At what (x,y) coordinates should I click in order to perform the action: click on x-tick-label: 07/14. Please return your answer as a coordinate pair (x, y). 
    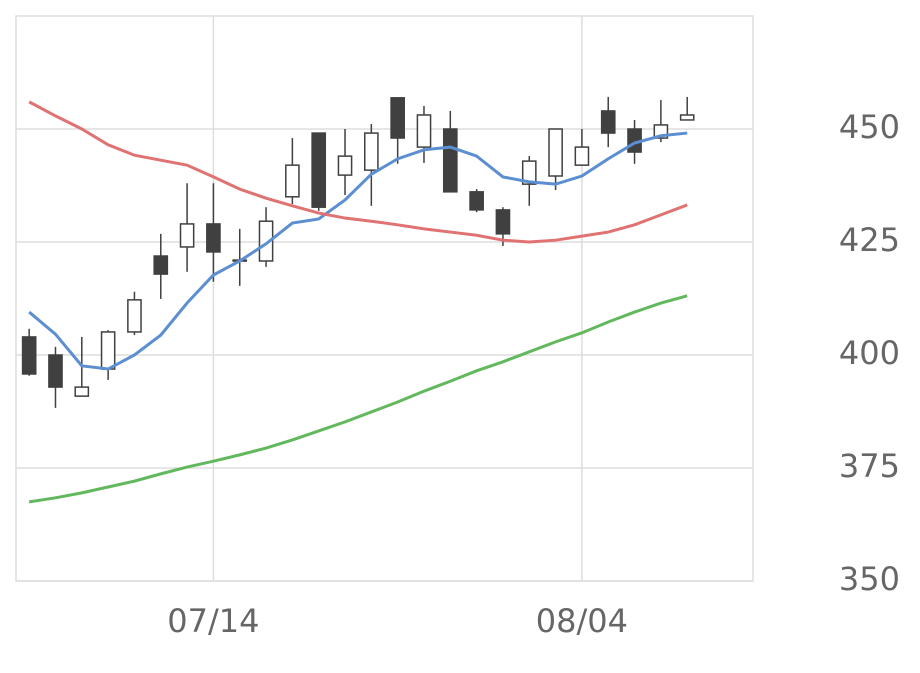
    Looking at the image, I should click on (213, 621).